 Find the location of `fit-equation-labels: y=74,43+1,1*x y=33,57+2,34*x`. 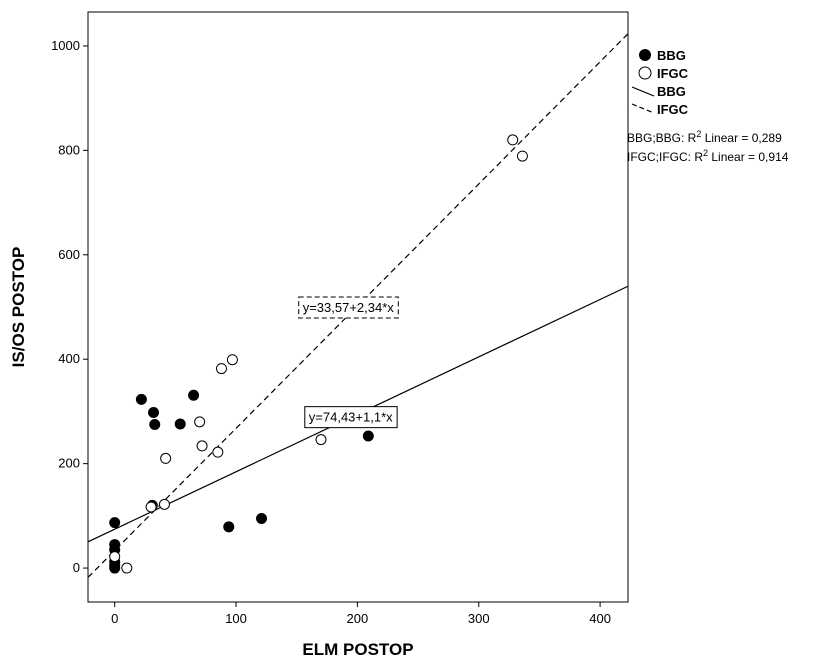

fit-equation-labels: y=74,43+1,1*x y=33,57+2,34*x is located at coordinates (348, 362).